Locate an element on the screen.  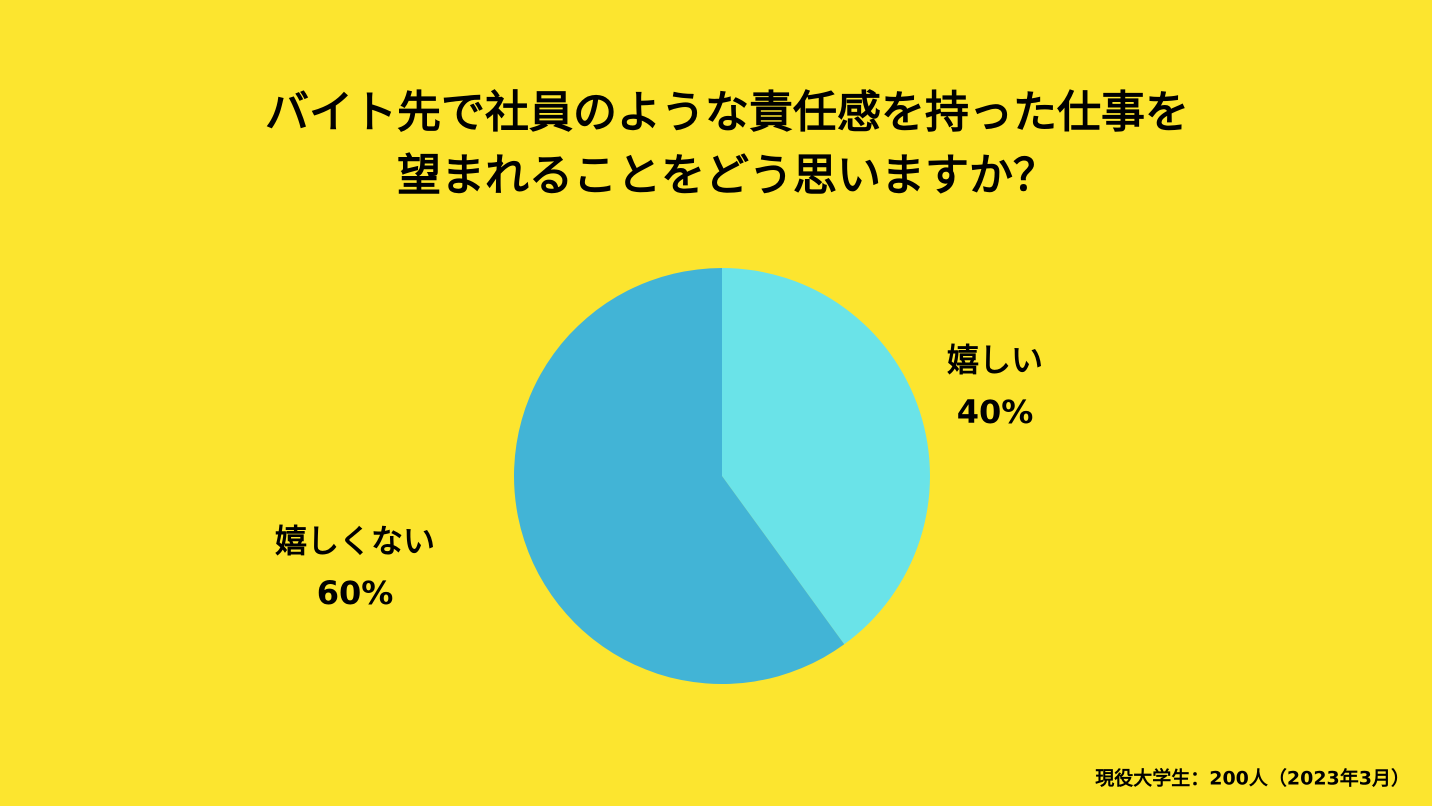
slice-label: 嬉しくない is located at coordinates (355, 541).